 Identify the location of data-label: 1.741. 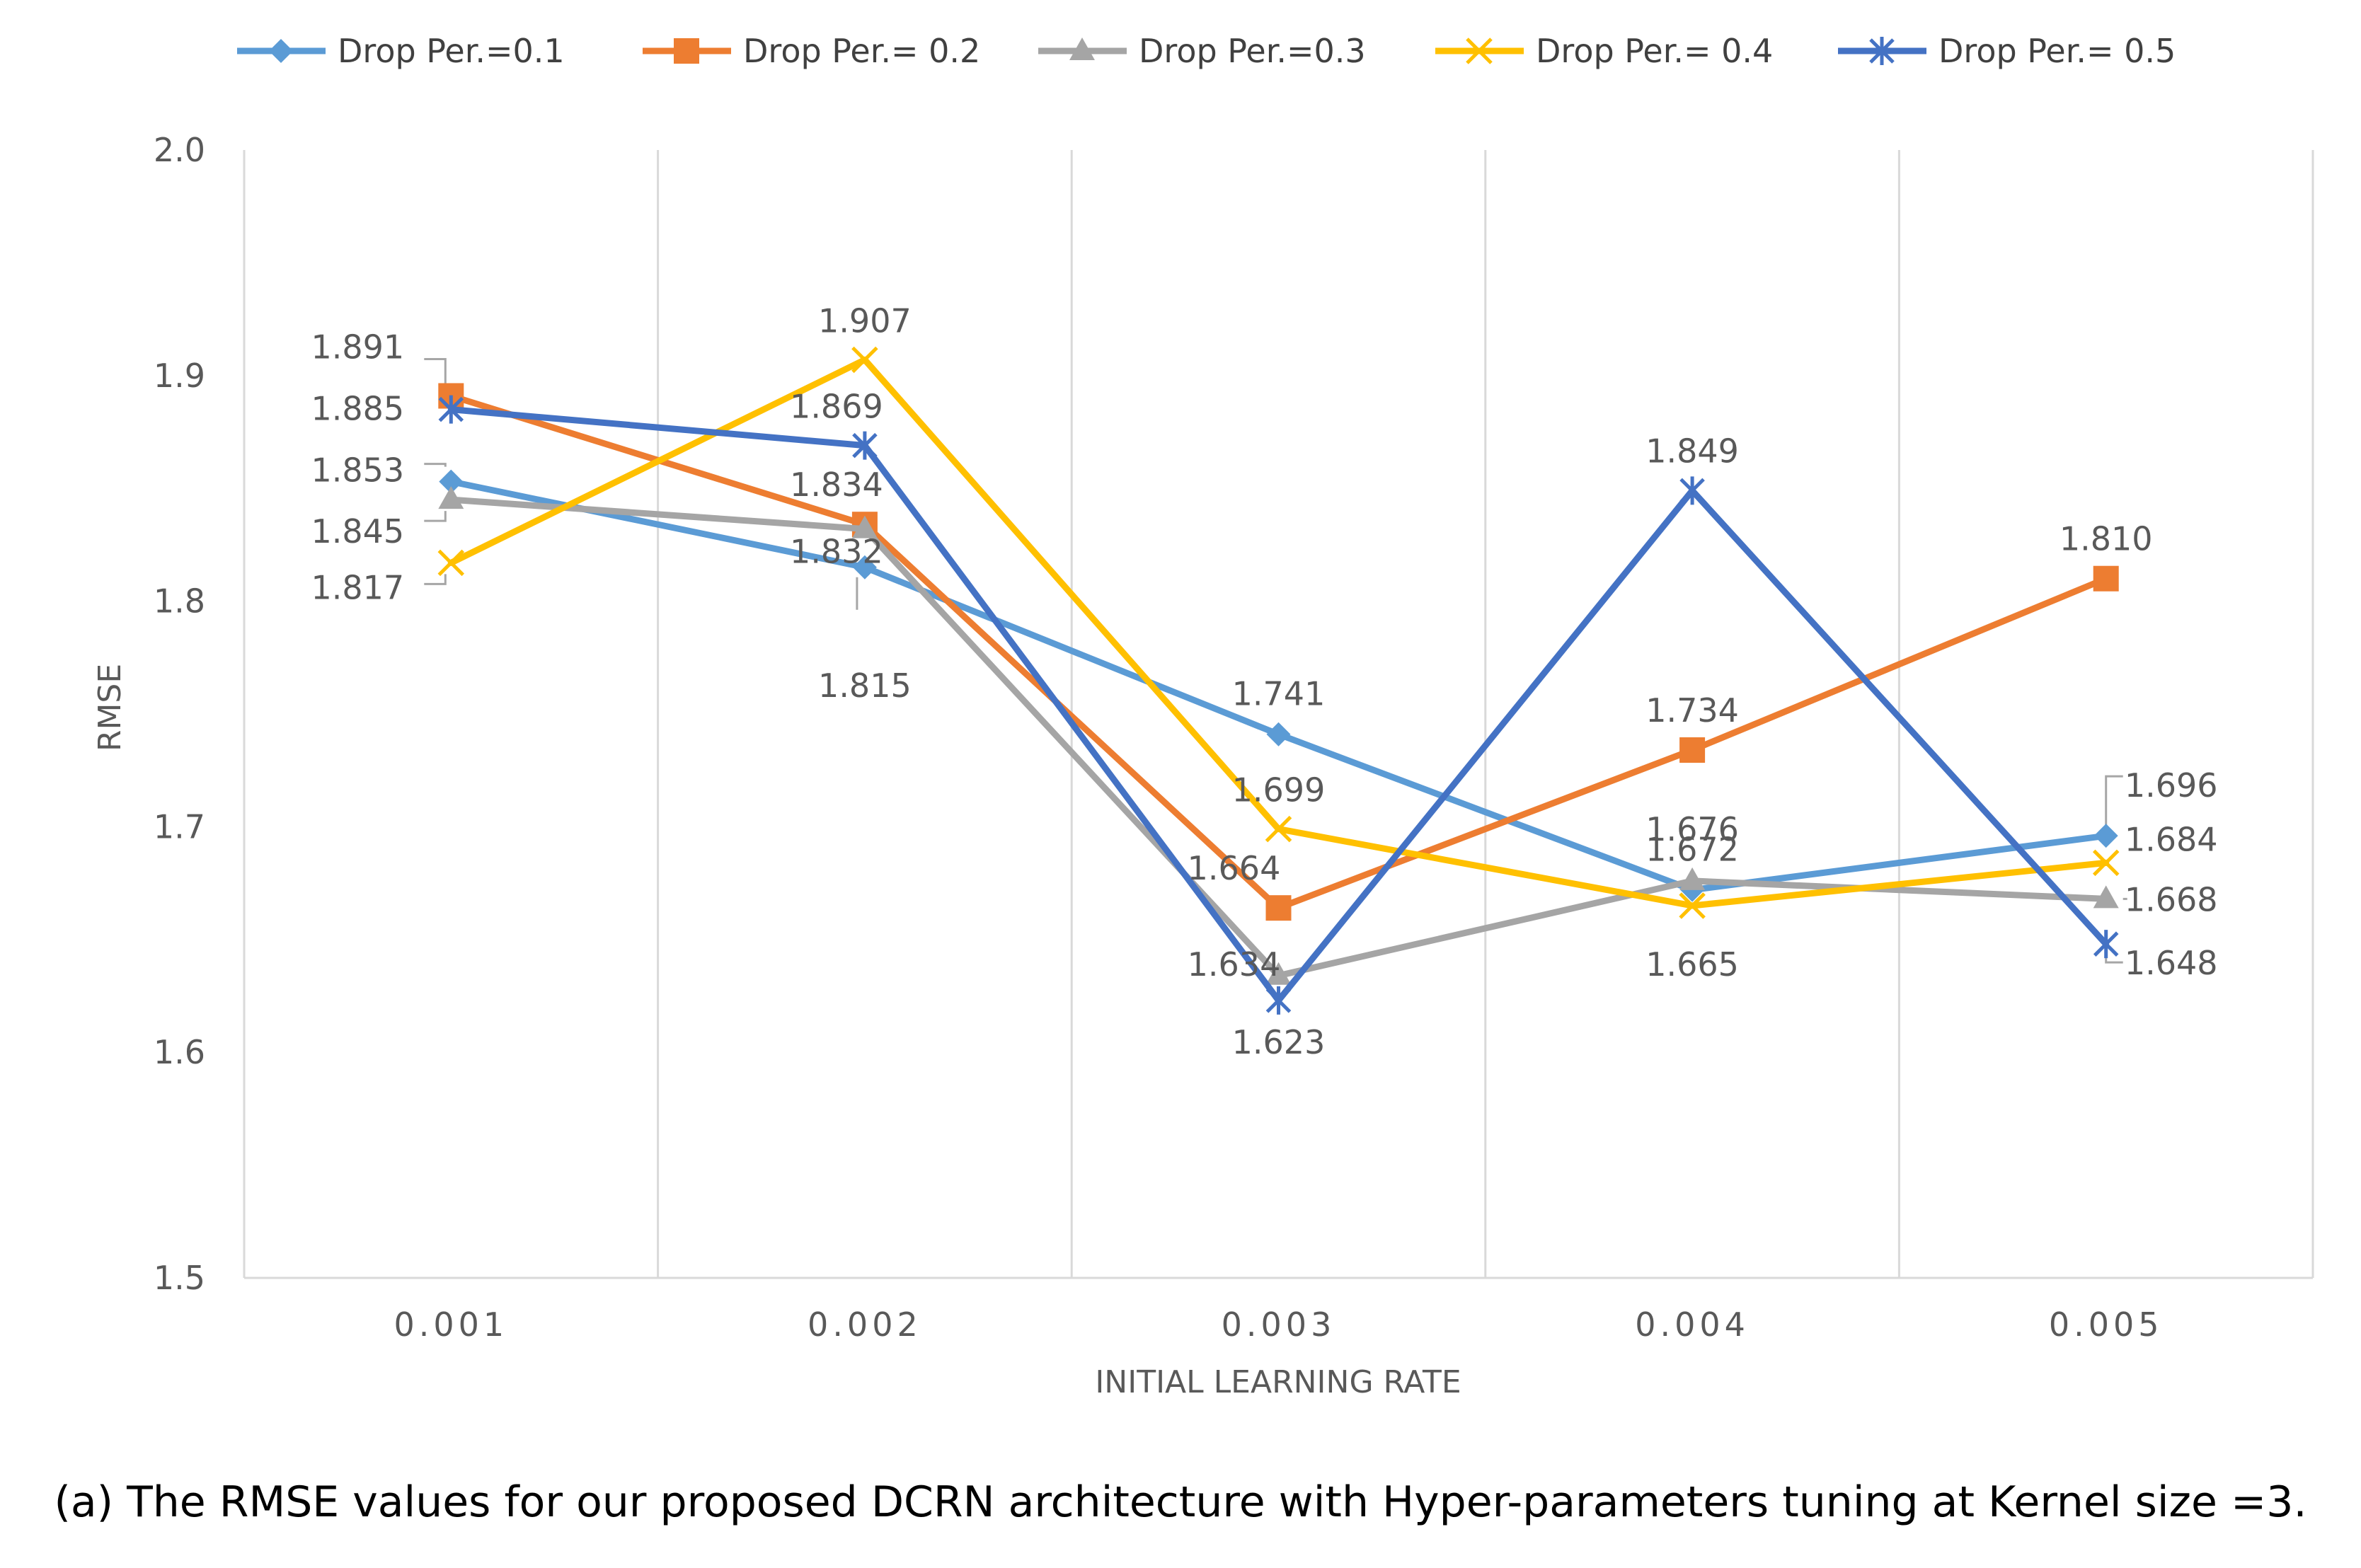
(1279, 694).